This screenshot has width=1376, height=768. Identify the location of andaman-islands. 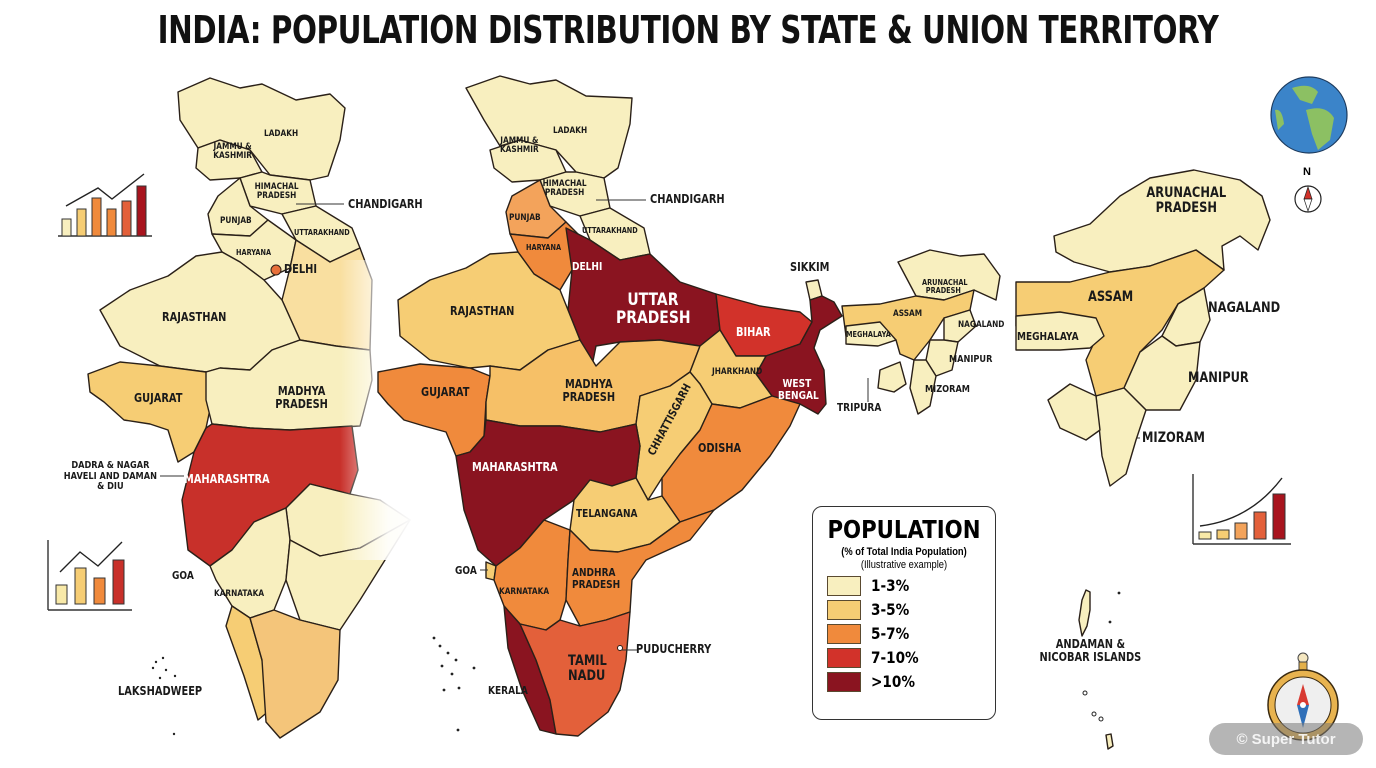
(1099, 669).